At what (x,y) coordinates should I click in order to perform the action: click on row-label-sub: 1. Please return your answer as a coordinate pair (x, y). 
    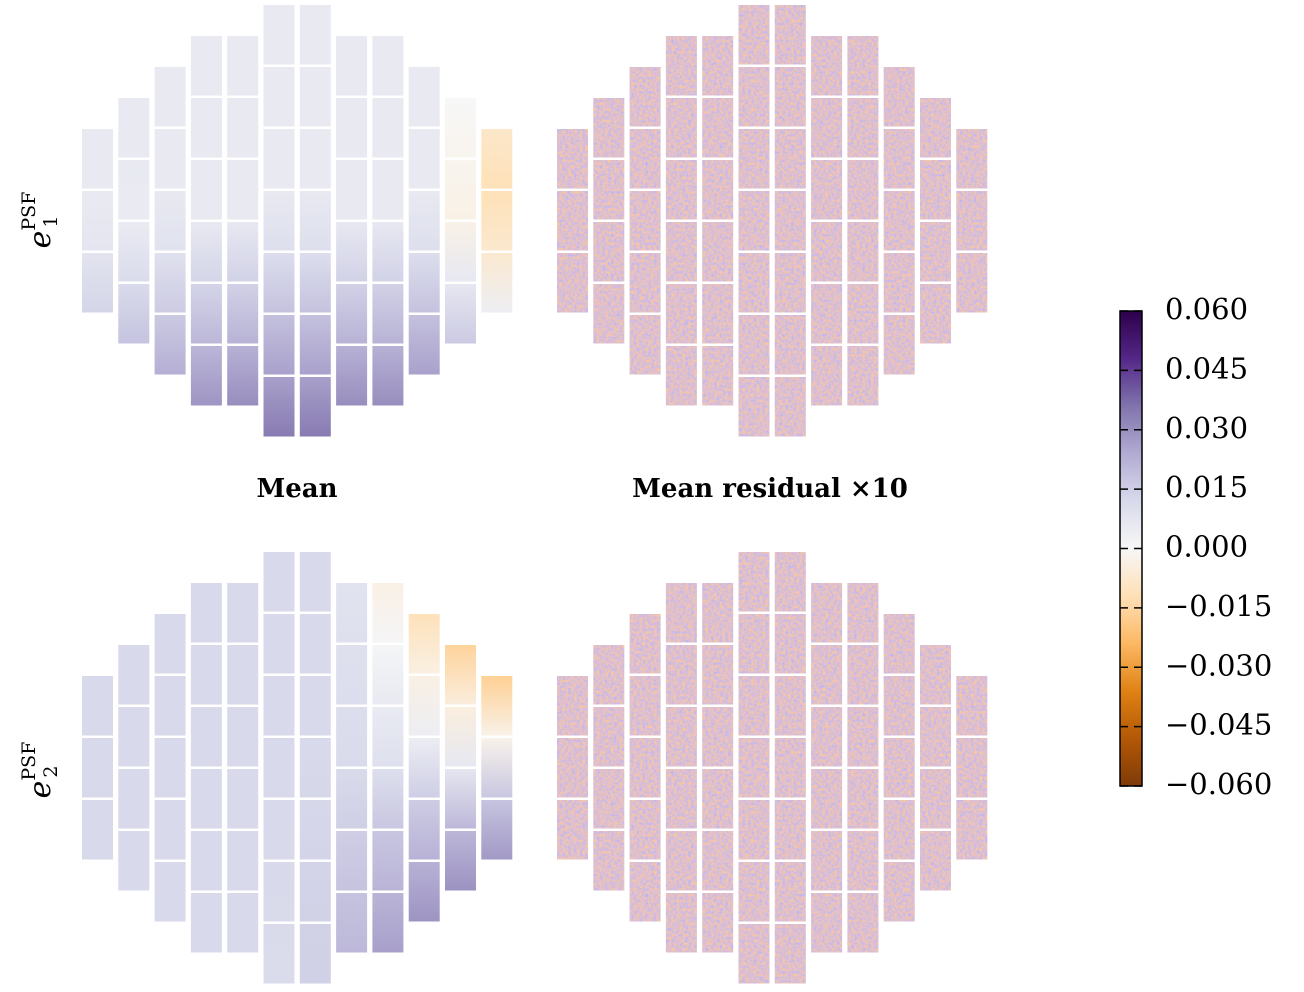
    Looking at the image, I should click on (51, 222).